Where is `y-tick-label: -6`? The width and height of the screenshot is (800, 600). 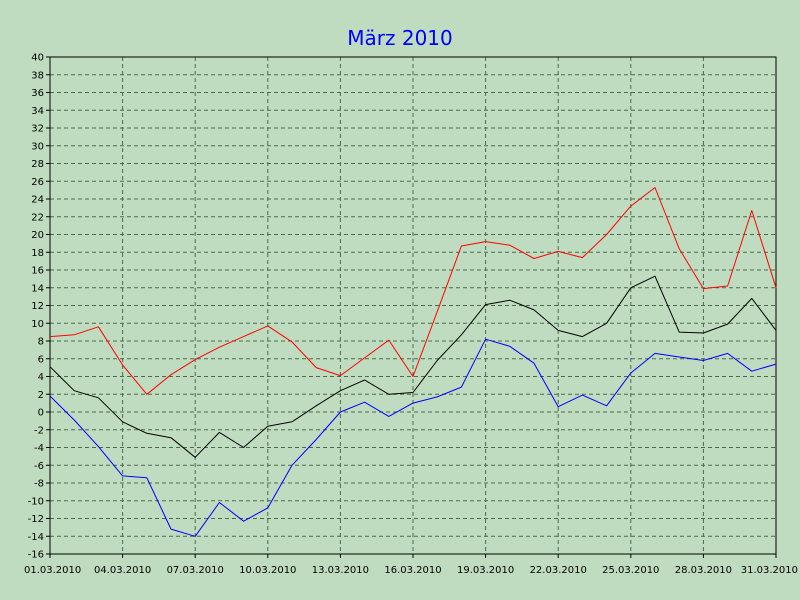 y-tick-label: -6 is located at coordinates (39, 466).